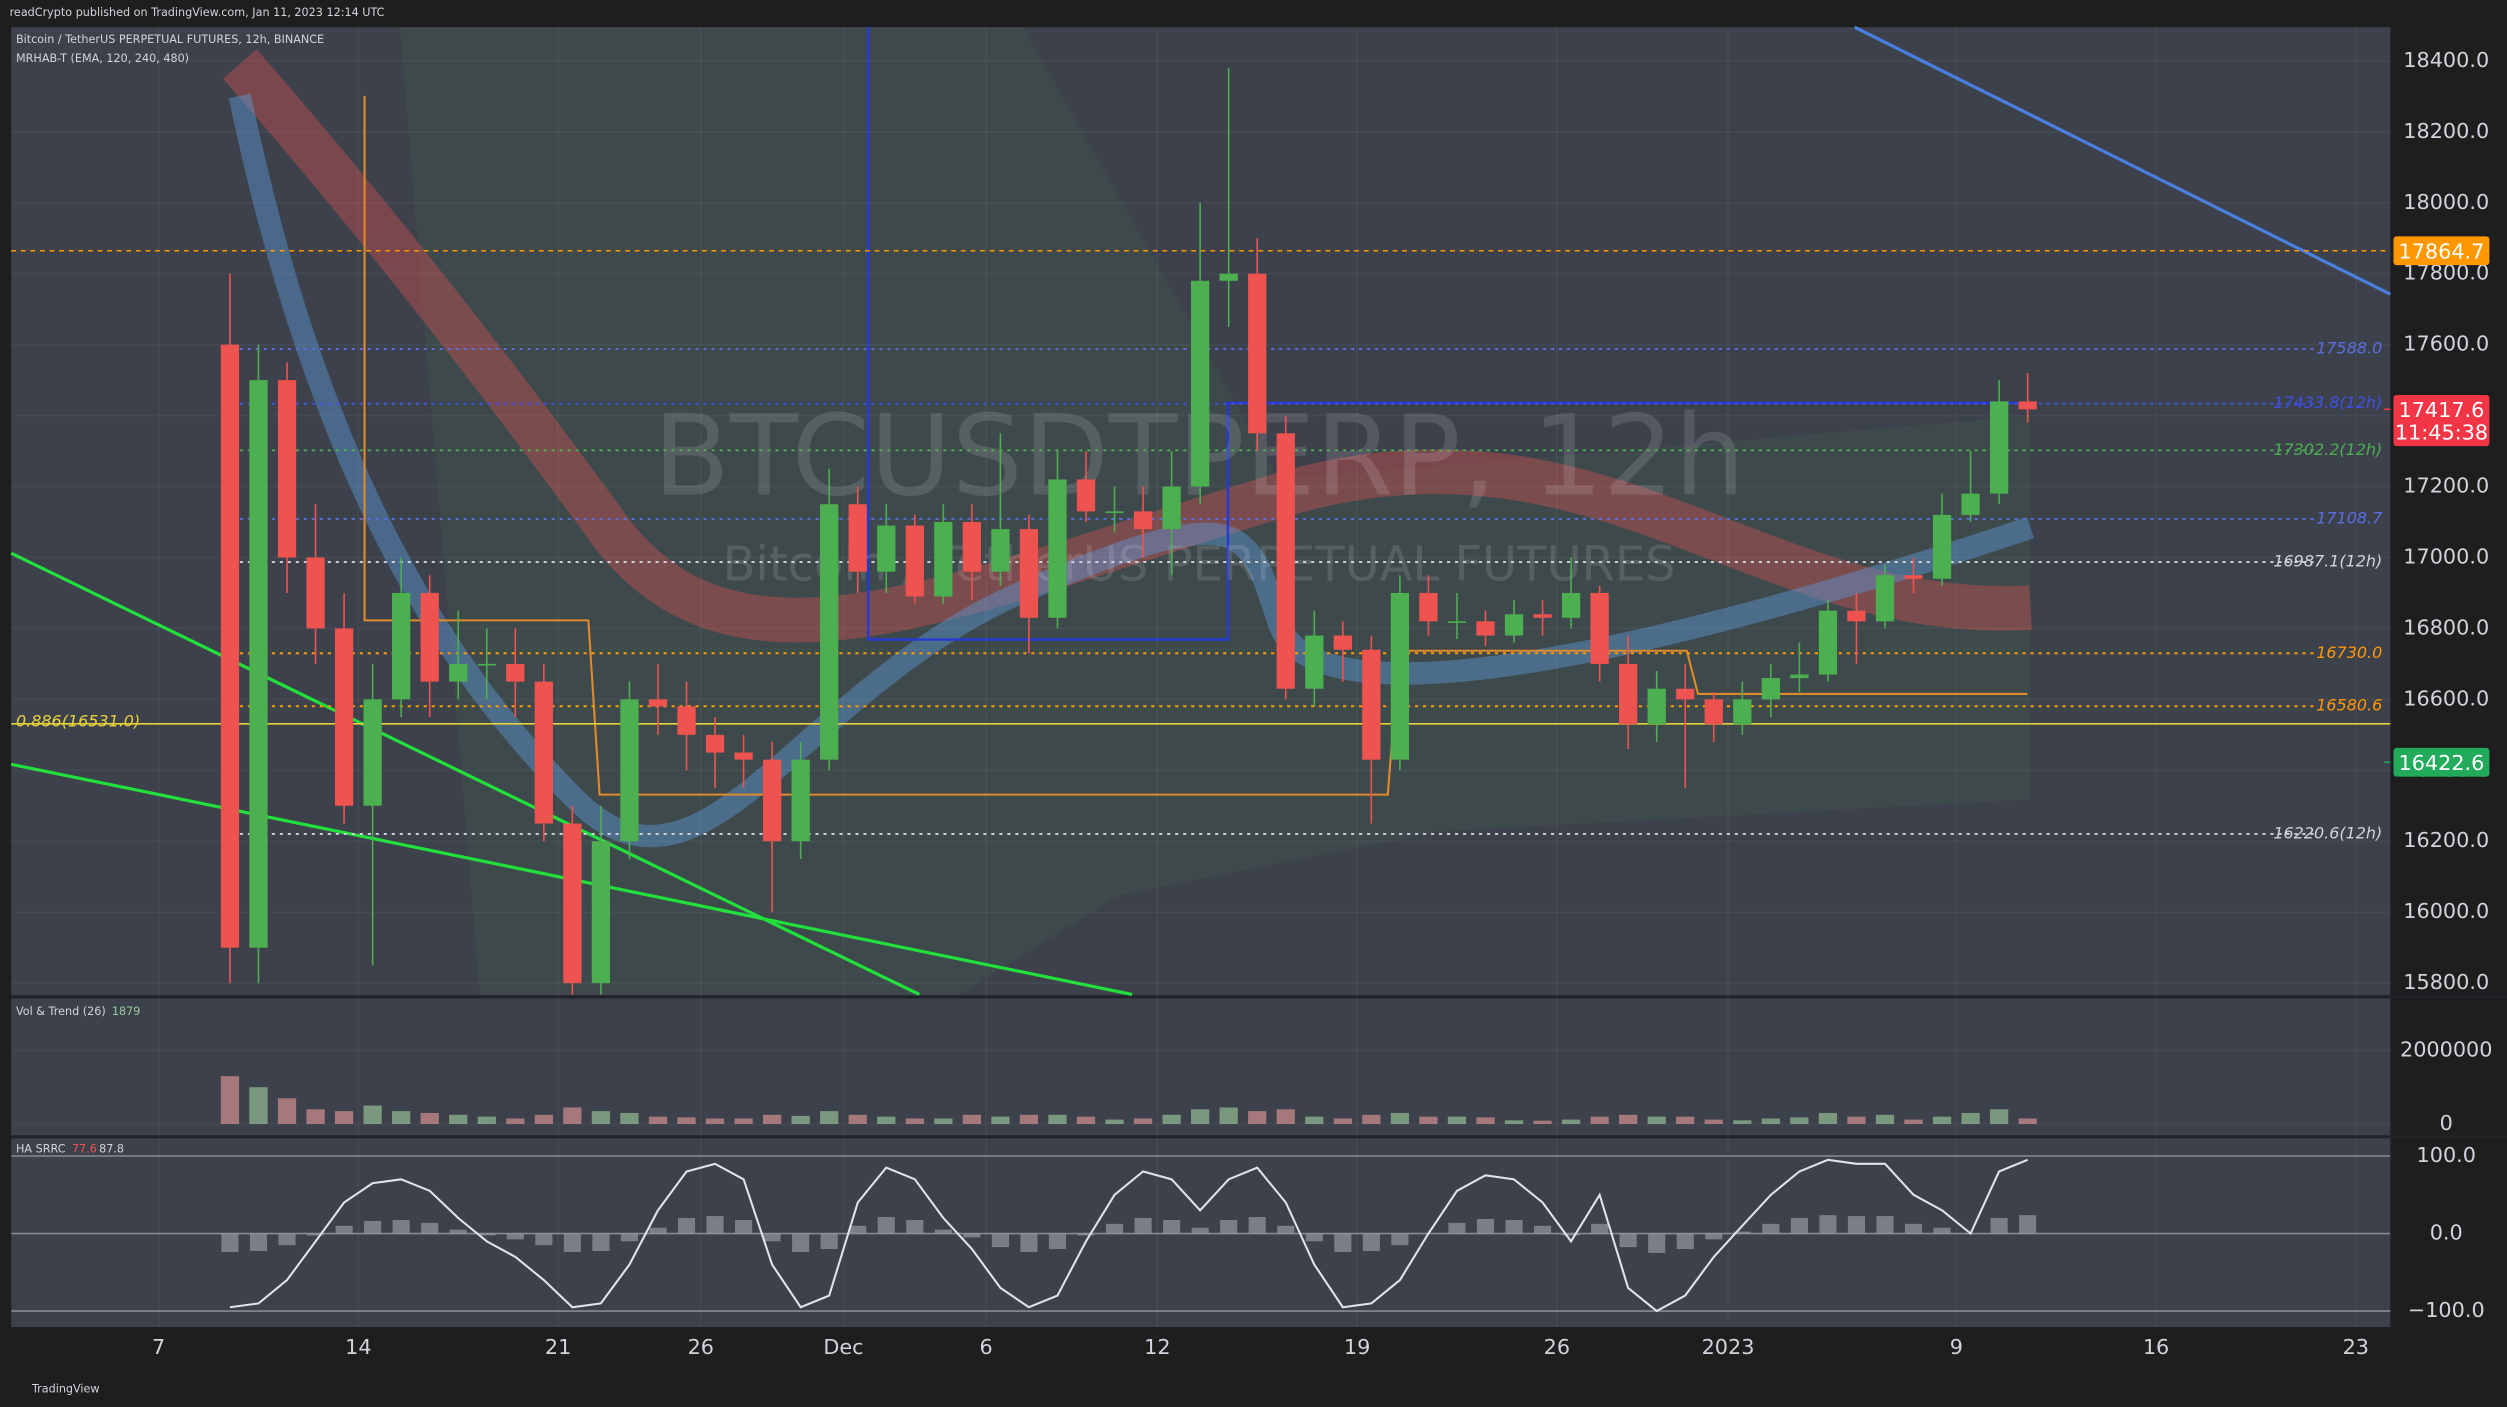 This screenshot has width=2507, height=1407. Describe the element at coordinates (2446, 344) in the screenshot. I see `y-tick-label: 17600.0` at that location.